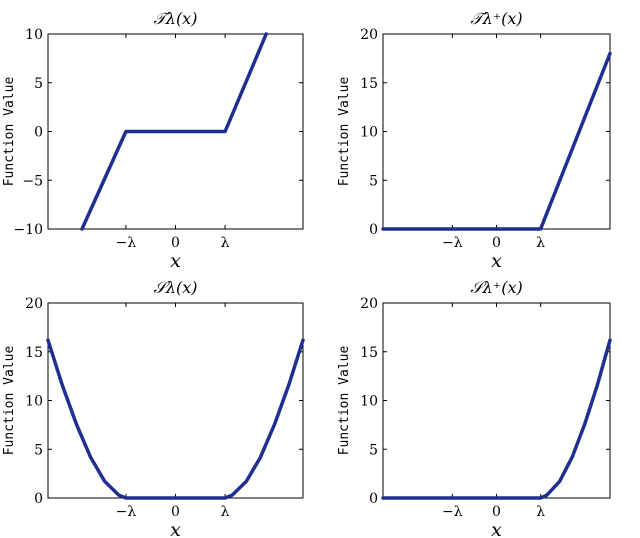  I want to click on chart-title: 𝒯λ⁺(x), so click(496, 18).